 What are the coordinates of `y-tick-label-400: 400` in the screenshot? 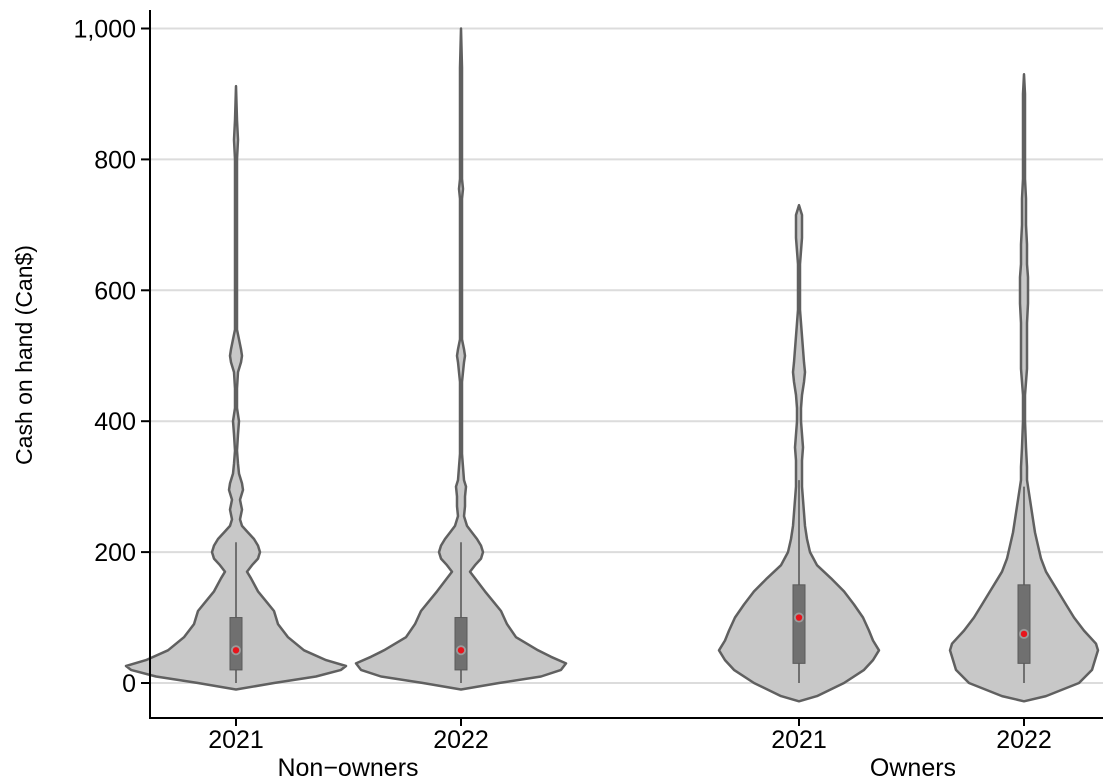 It's located at (115, 422).